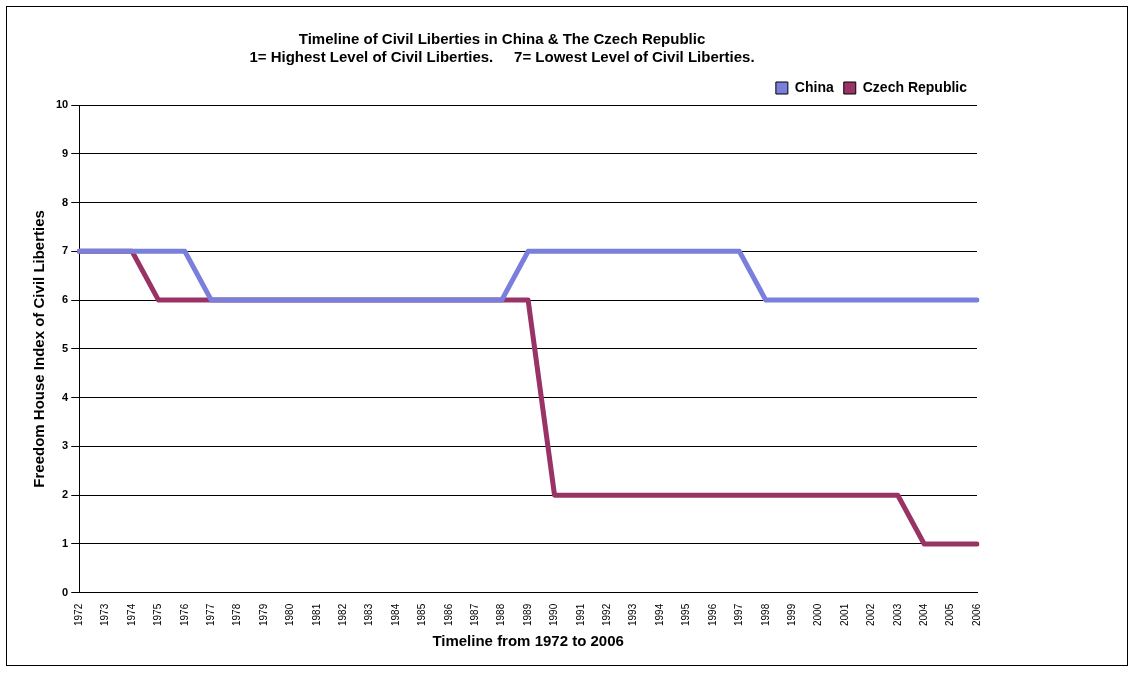 Image resolution: width=1136 pixels, height=674 pixels. Describe the element at coordinates (527, 614) in the screenshot. I see `x-tick-label: 1989` at that location.